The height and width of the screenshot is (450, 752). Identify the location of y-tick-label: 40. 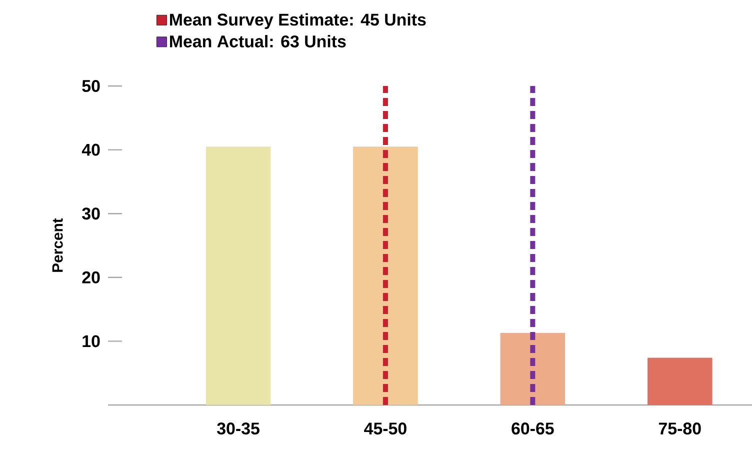
(91, 150).